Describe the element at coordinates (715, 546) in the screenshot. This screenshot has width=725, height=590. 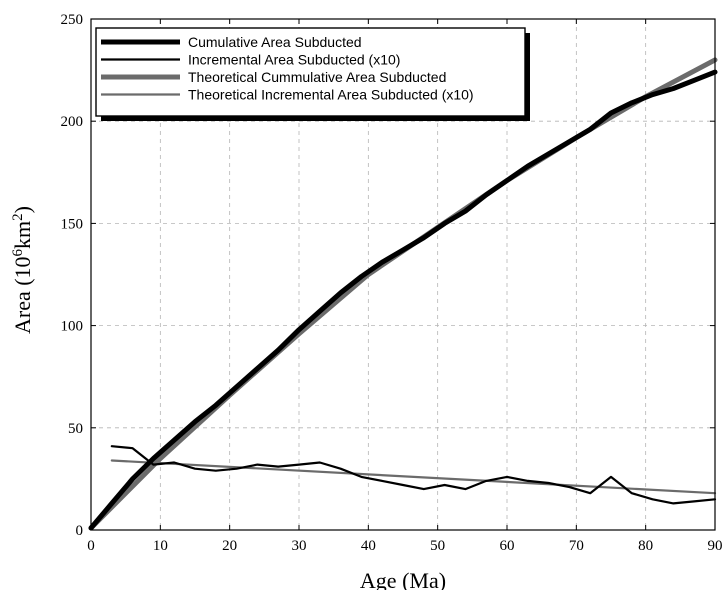
I see `x-tick-label: 90` at that location.